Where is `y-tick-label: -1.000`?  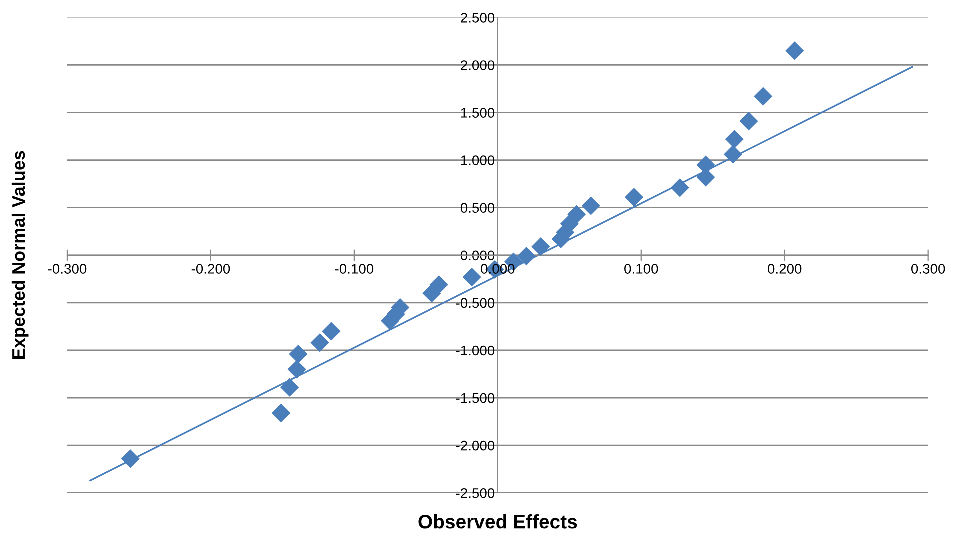 y-tick-label: -1.000 is located at coordinates (475, 351).